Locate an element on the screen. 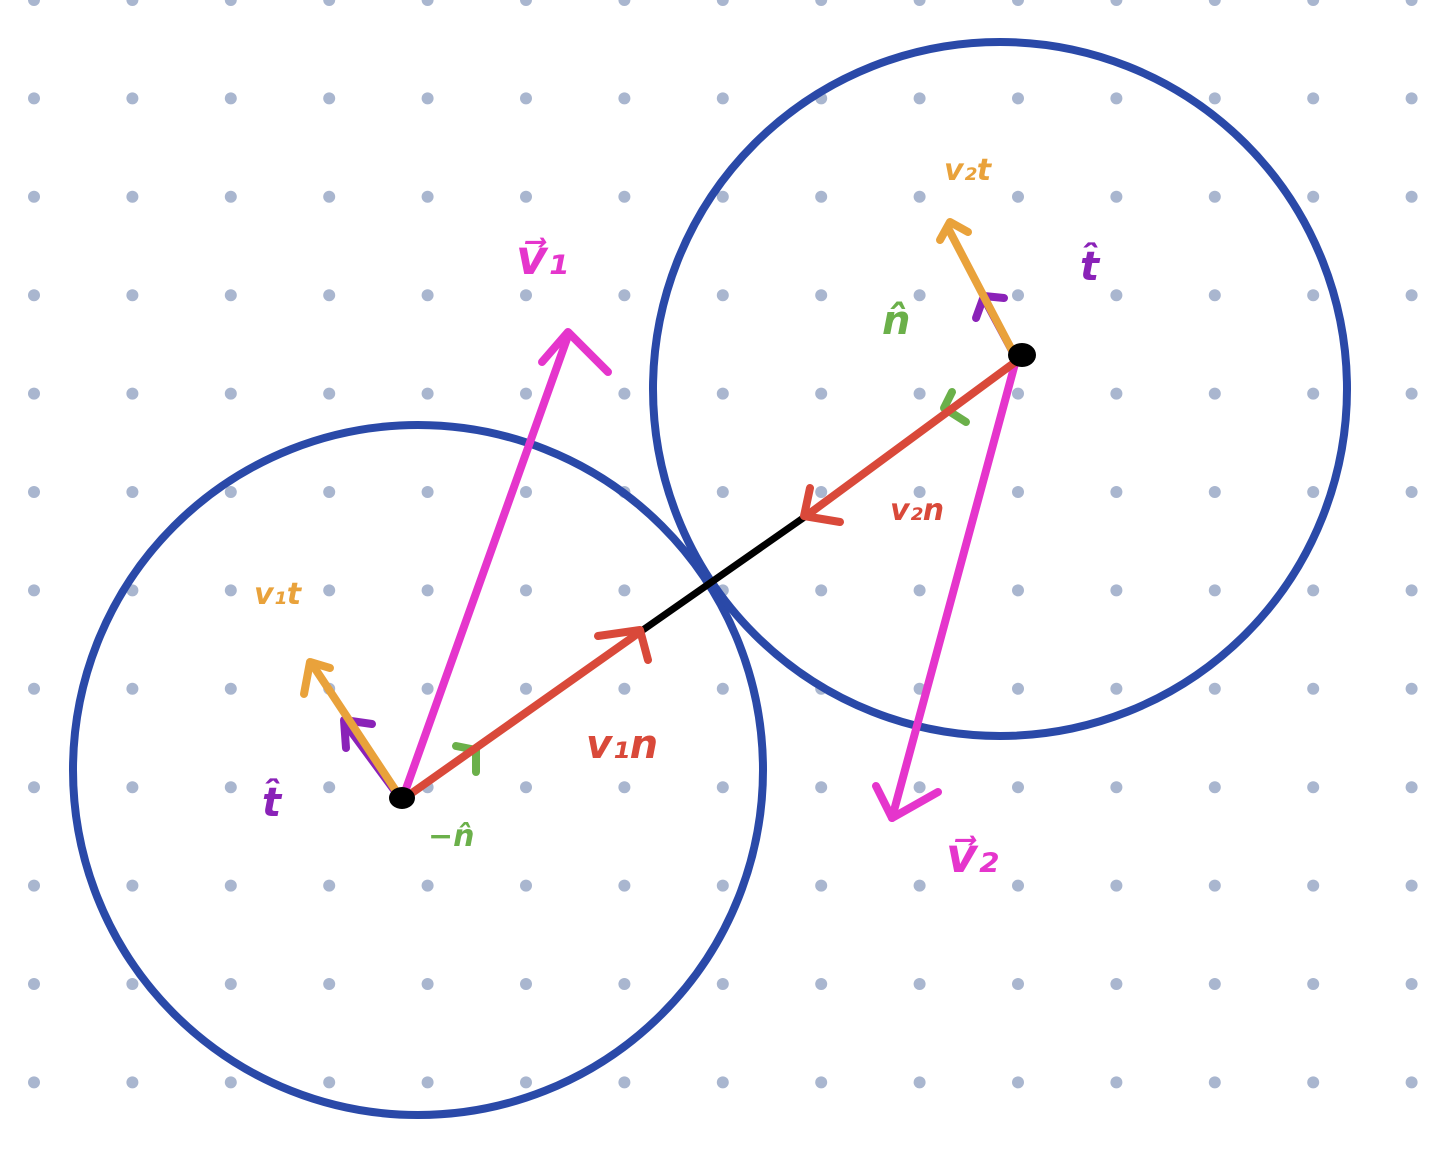 The width and height of the screenshot is (1434, 1154). v2n-arrow is located at coordinates (911, 441).